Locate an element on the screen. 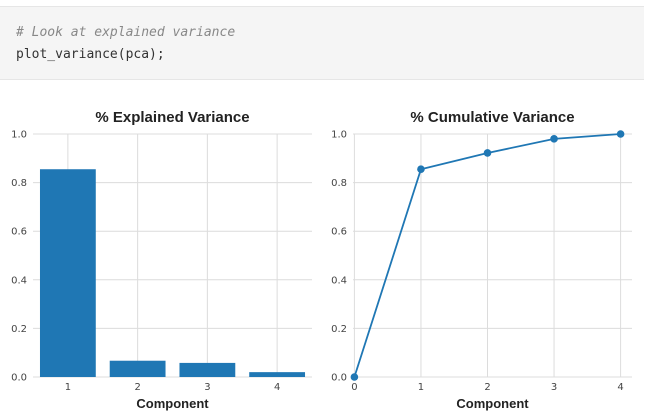 This screenshot has width=645, height=419. x-tick-label: 0 is located at coordinates (354, 387).